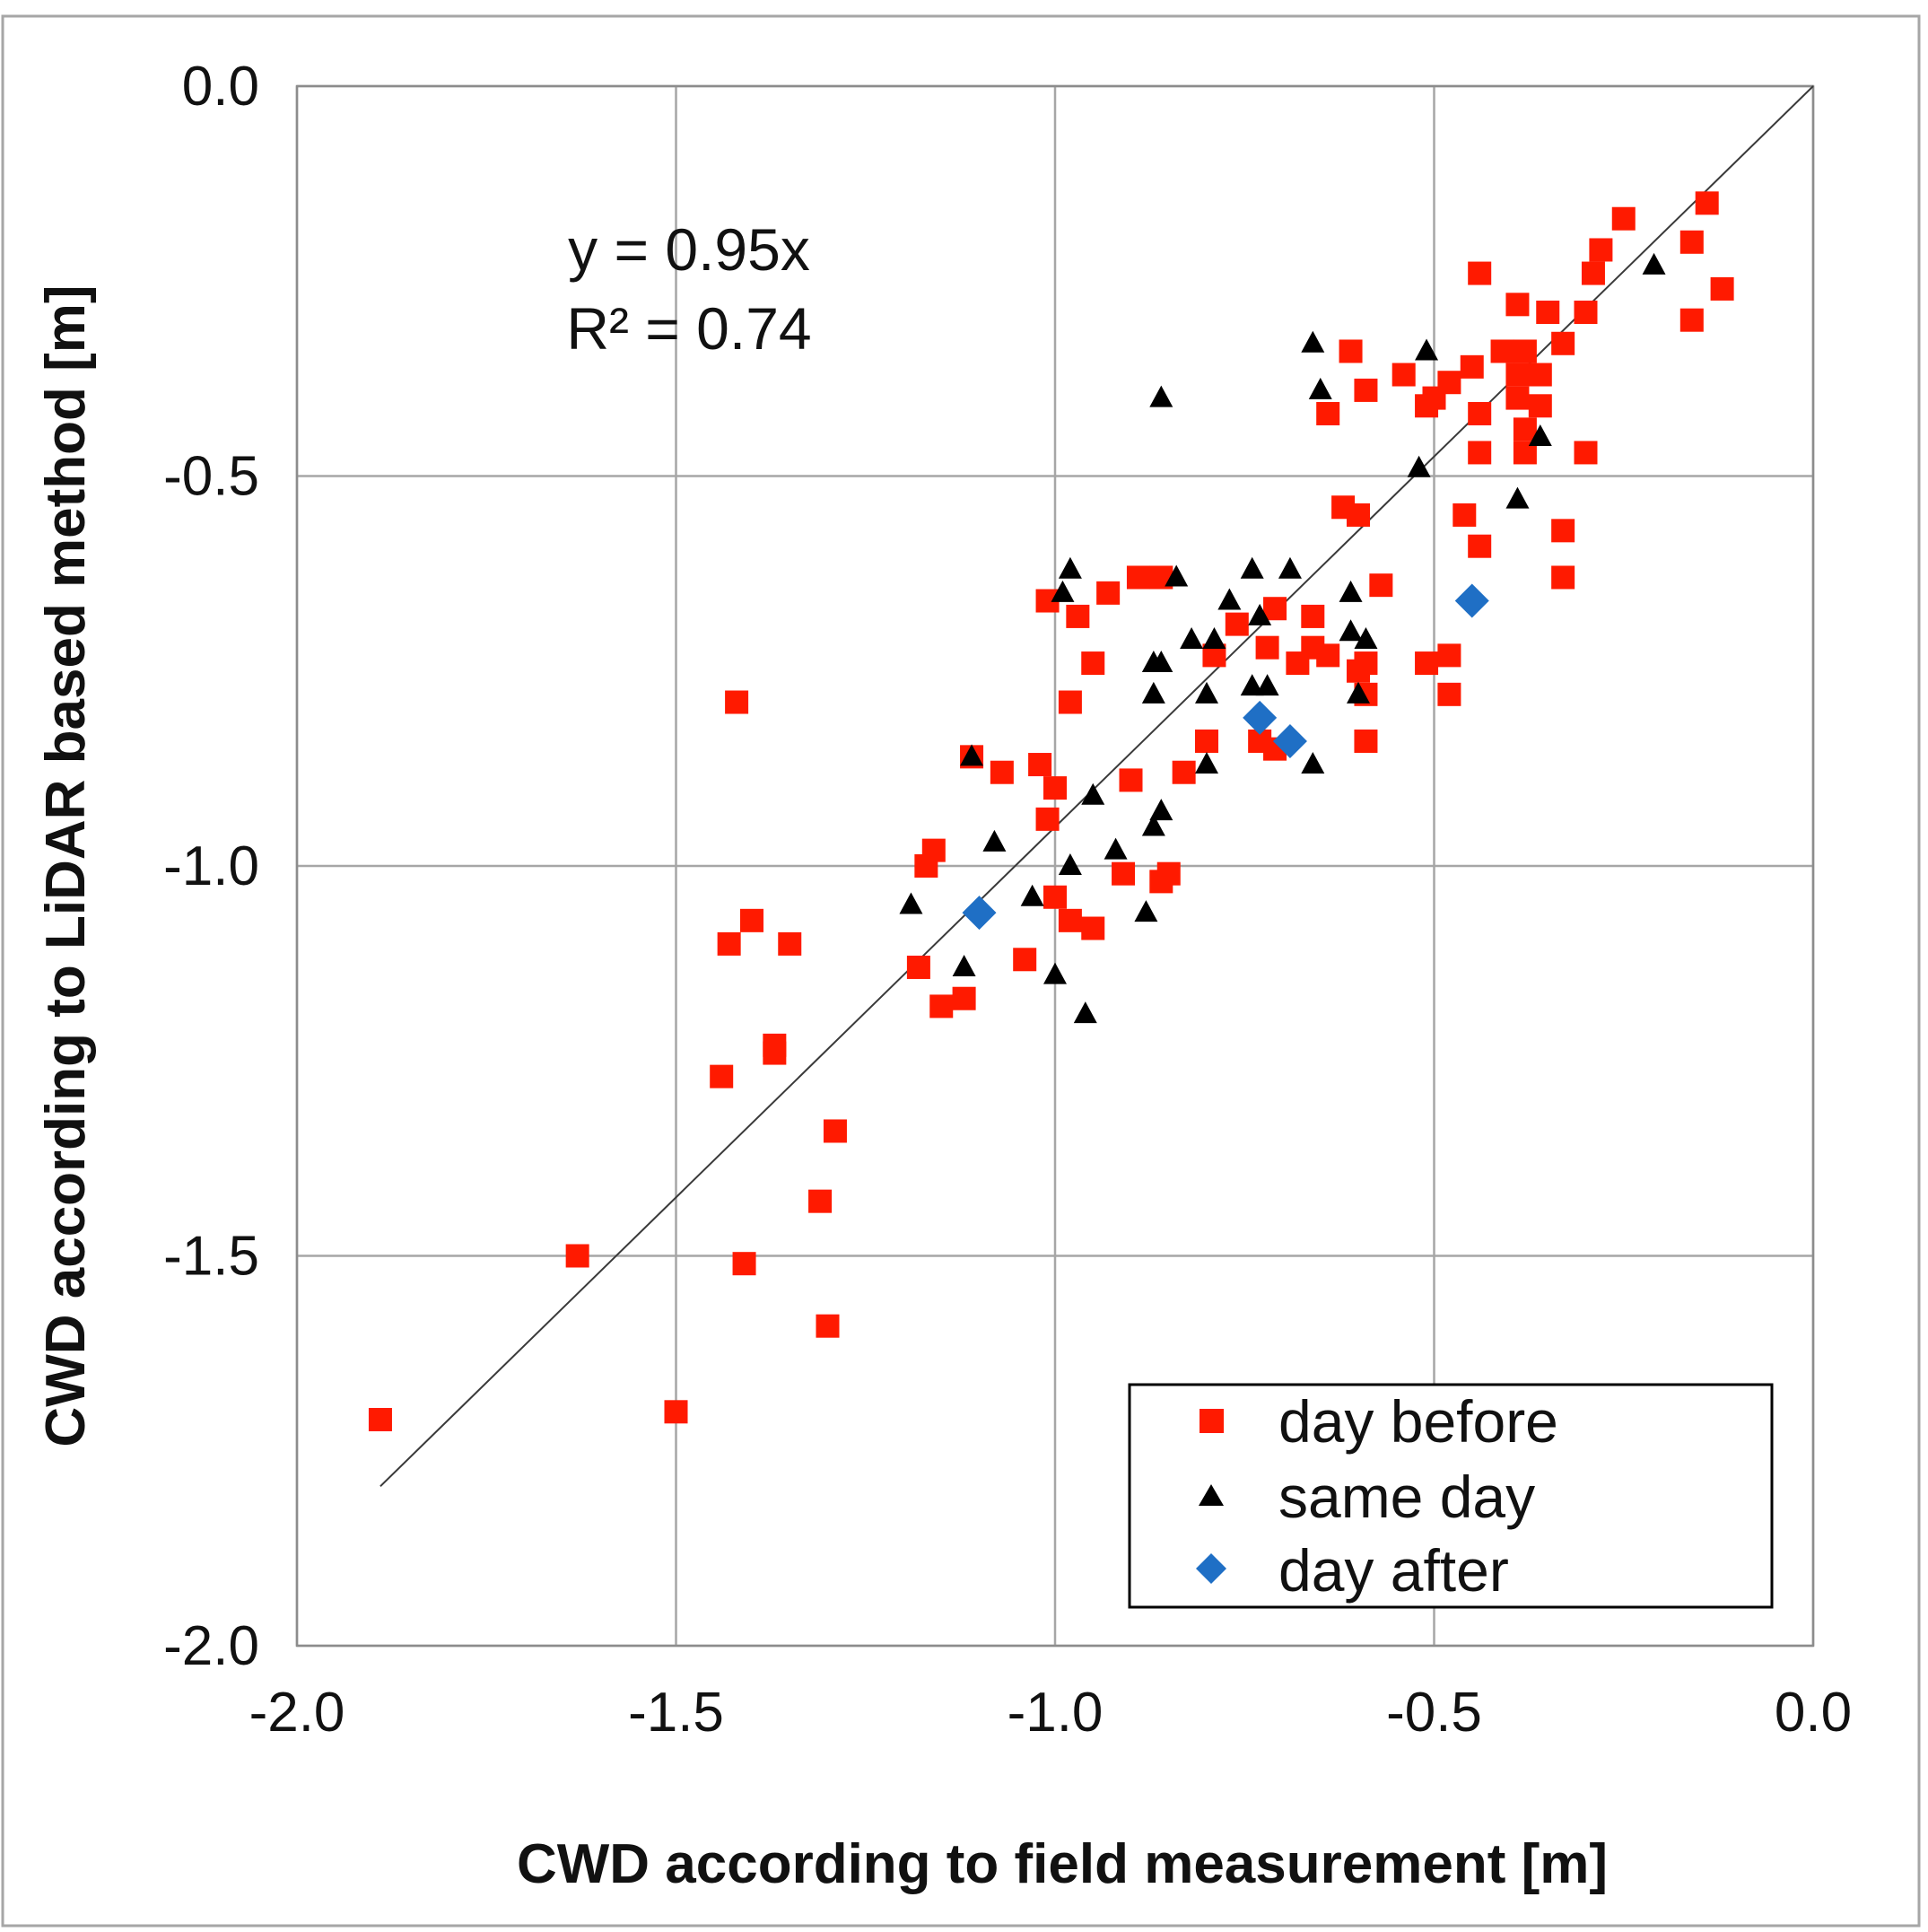  I want to click on legend: day before same day day after, so click(1451, 1496).